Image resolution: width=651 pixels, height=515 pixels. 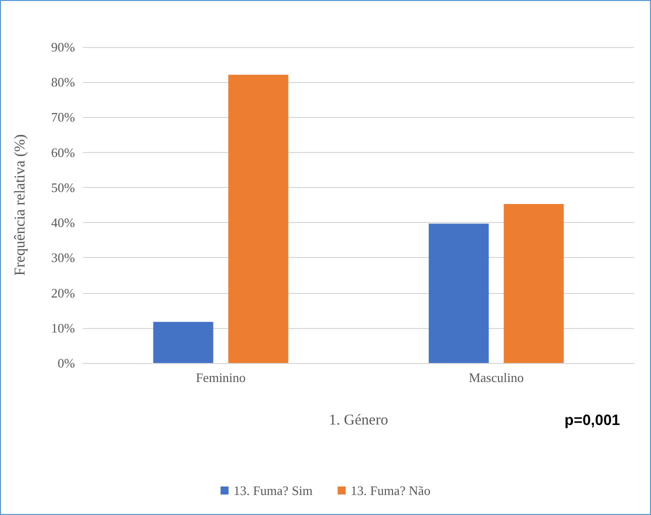 What do you see at coordinates (20, 205) in the screenshot?
I see `y-axis-title: Frequência relativa (%)` at bounding box center [20, 205].